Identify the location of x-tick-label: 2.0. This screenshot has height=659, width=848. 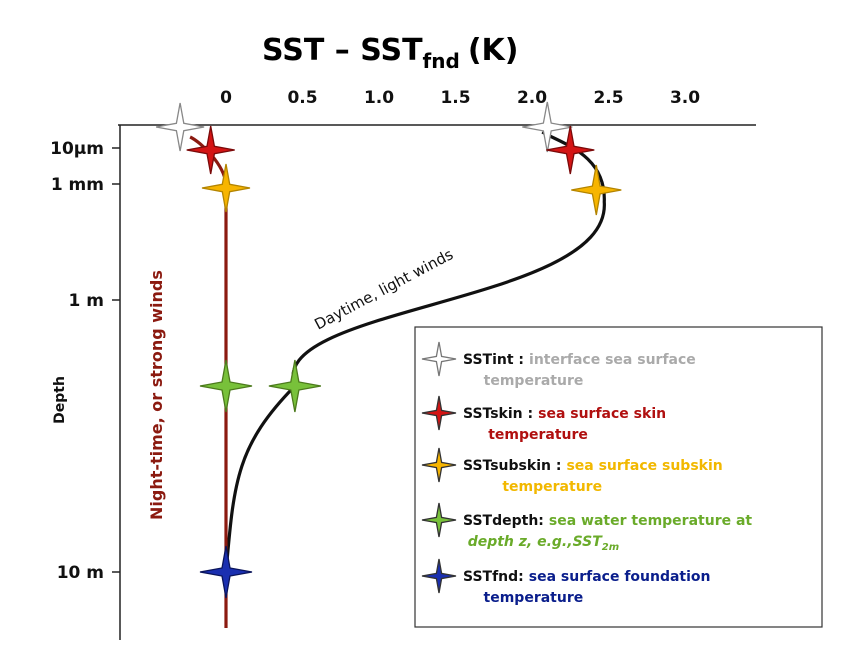
(532, 98).